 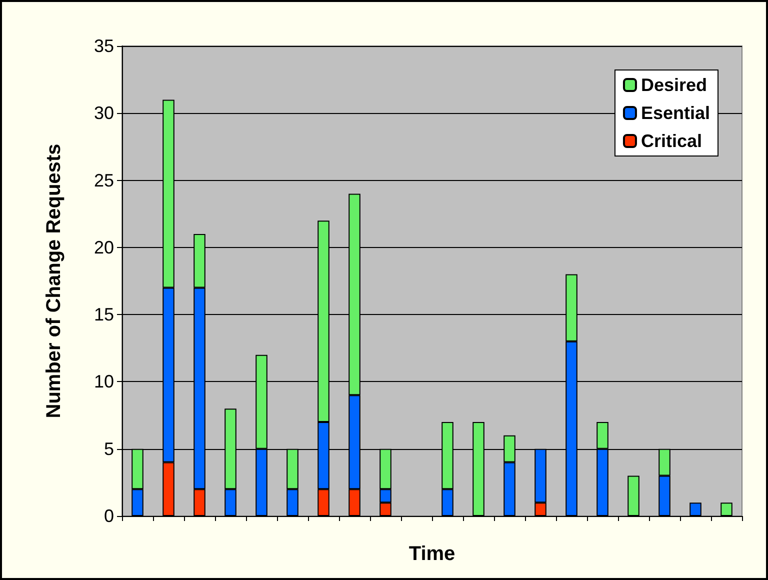 What do you see at coordinates (104, 180) in the screenshot?
I see `y-tick-label: 25` at bounding box center [104, 180].